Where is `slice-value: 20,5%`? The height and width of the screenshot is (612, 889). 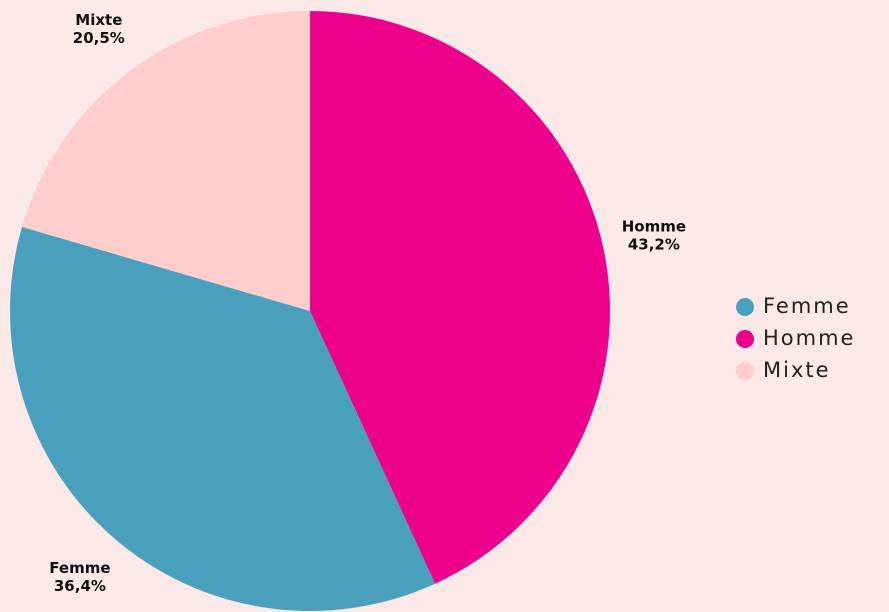
slice-value: 20,5% is located at coordinates (99, 38).